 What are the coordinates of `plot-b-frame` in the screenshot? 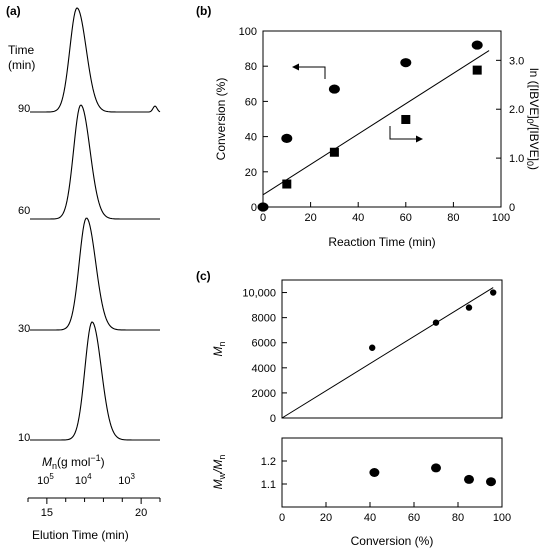 It's located at (382, 119).